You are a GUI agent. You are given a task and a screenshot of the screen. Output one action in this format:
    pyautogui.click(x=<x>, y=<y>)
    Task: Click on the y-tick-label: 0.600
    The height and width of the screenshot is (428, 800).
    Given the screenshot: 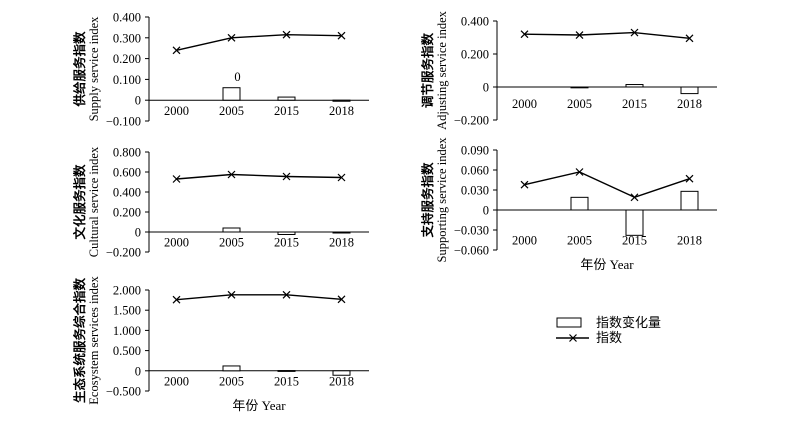 What is the action you would take?
    pyautogui.click(x=127, y=173)
    